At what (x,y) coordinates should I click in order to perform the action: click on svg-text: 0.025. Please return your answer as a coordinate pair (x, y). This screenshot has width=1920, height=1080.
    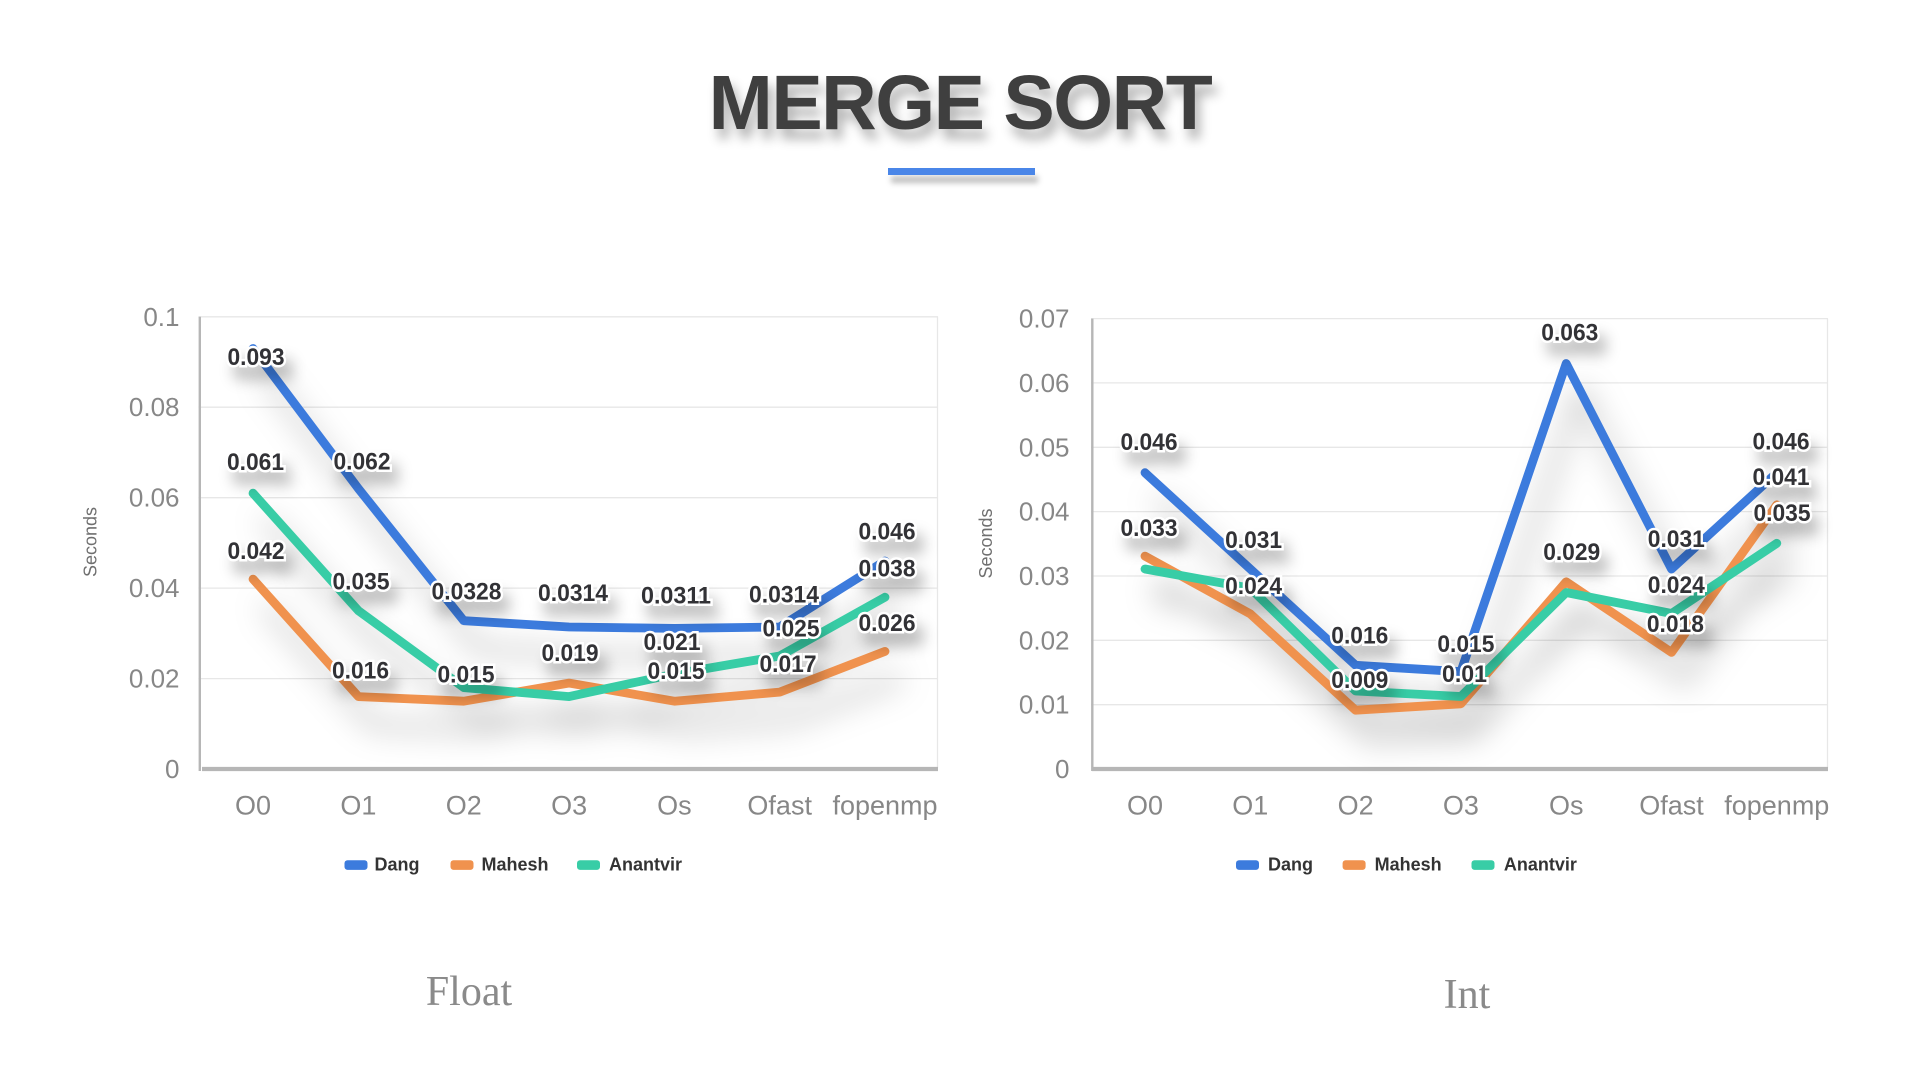
    Looking at the image, I should click on (791, 629).